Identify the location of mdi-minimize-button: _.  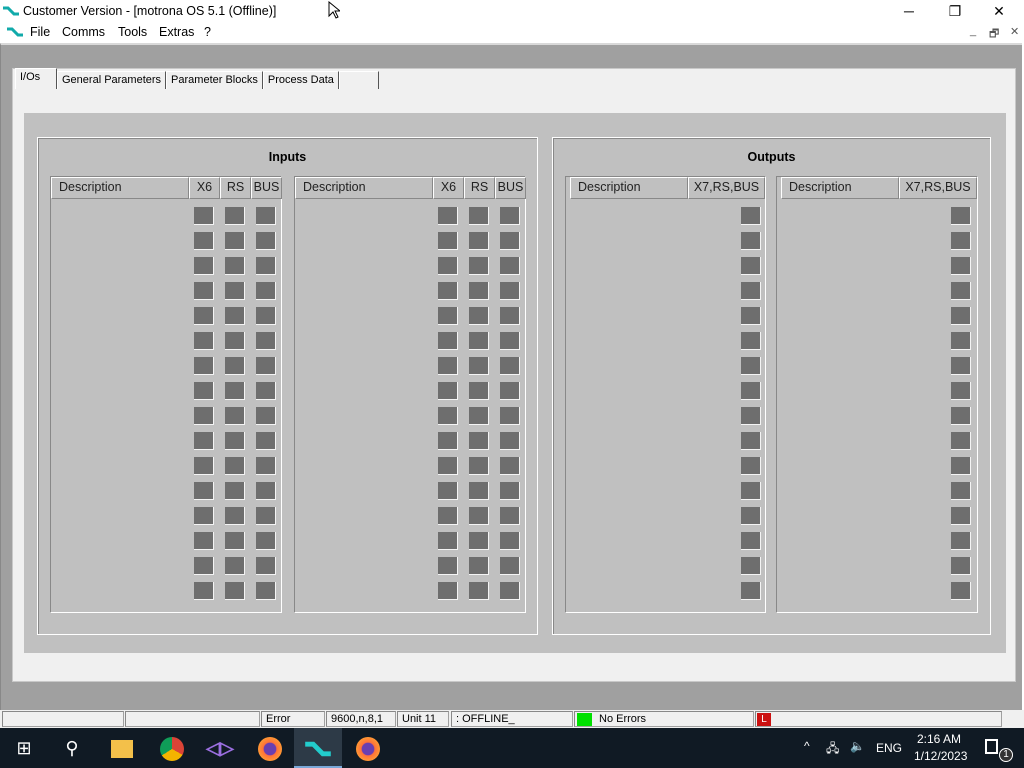
(973, 31).